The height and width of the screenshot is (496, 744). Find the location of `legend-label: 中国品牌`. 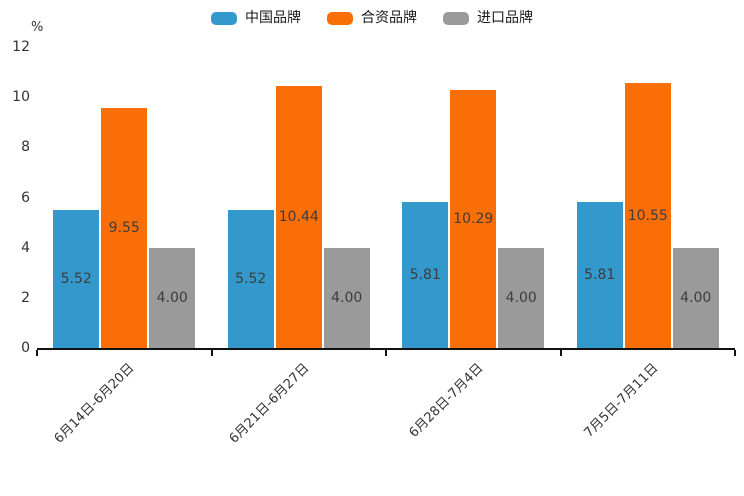

legend-label: 中国品牌 is located at coordinates (273, 18).